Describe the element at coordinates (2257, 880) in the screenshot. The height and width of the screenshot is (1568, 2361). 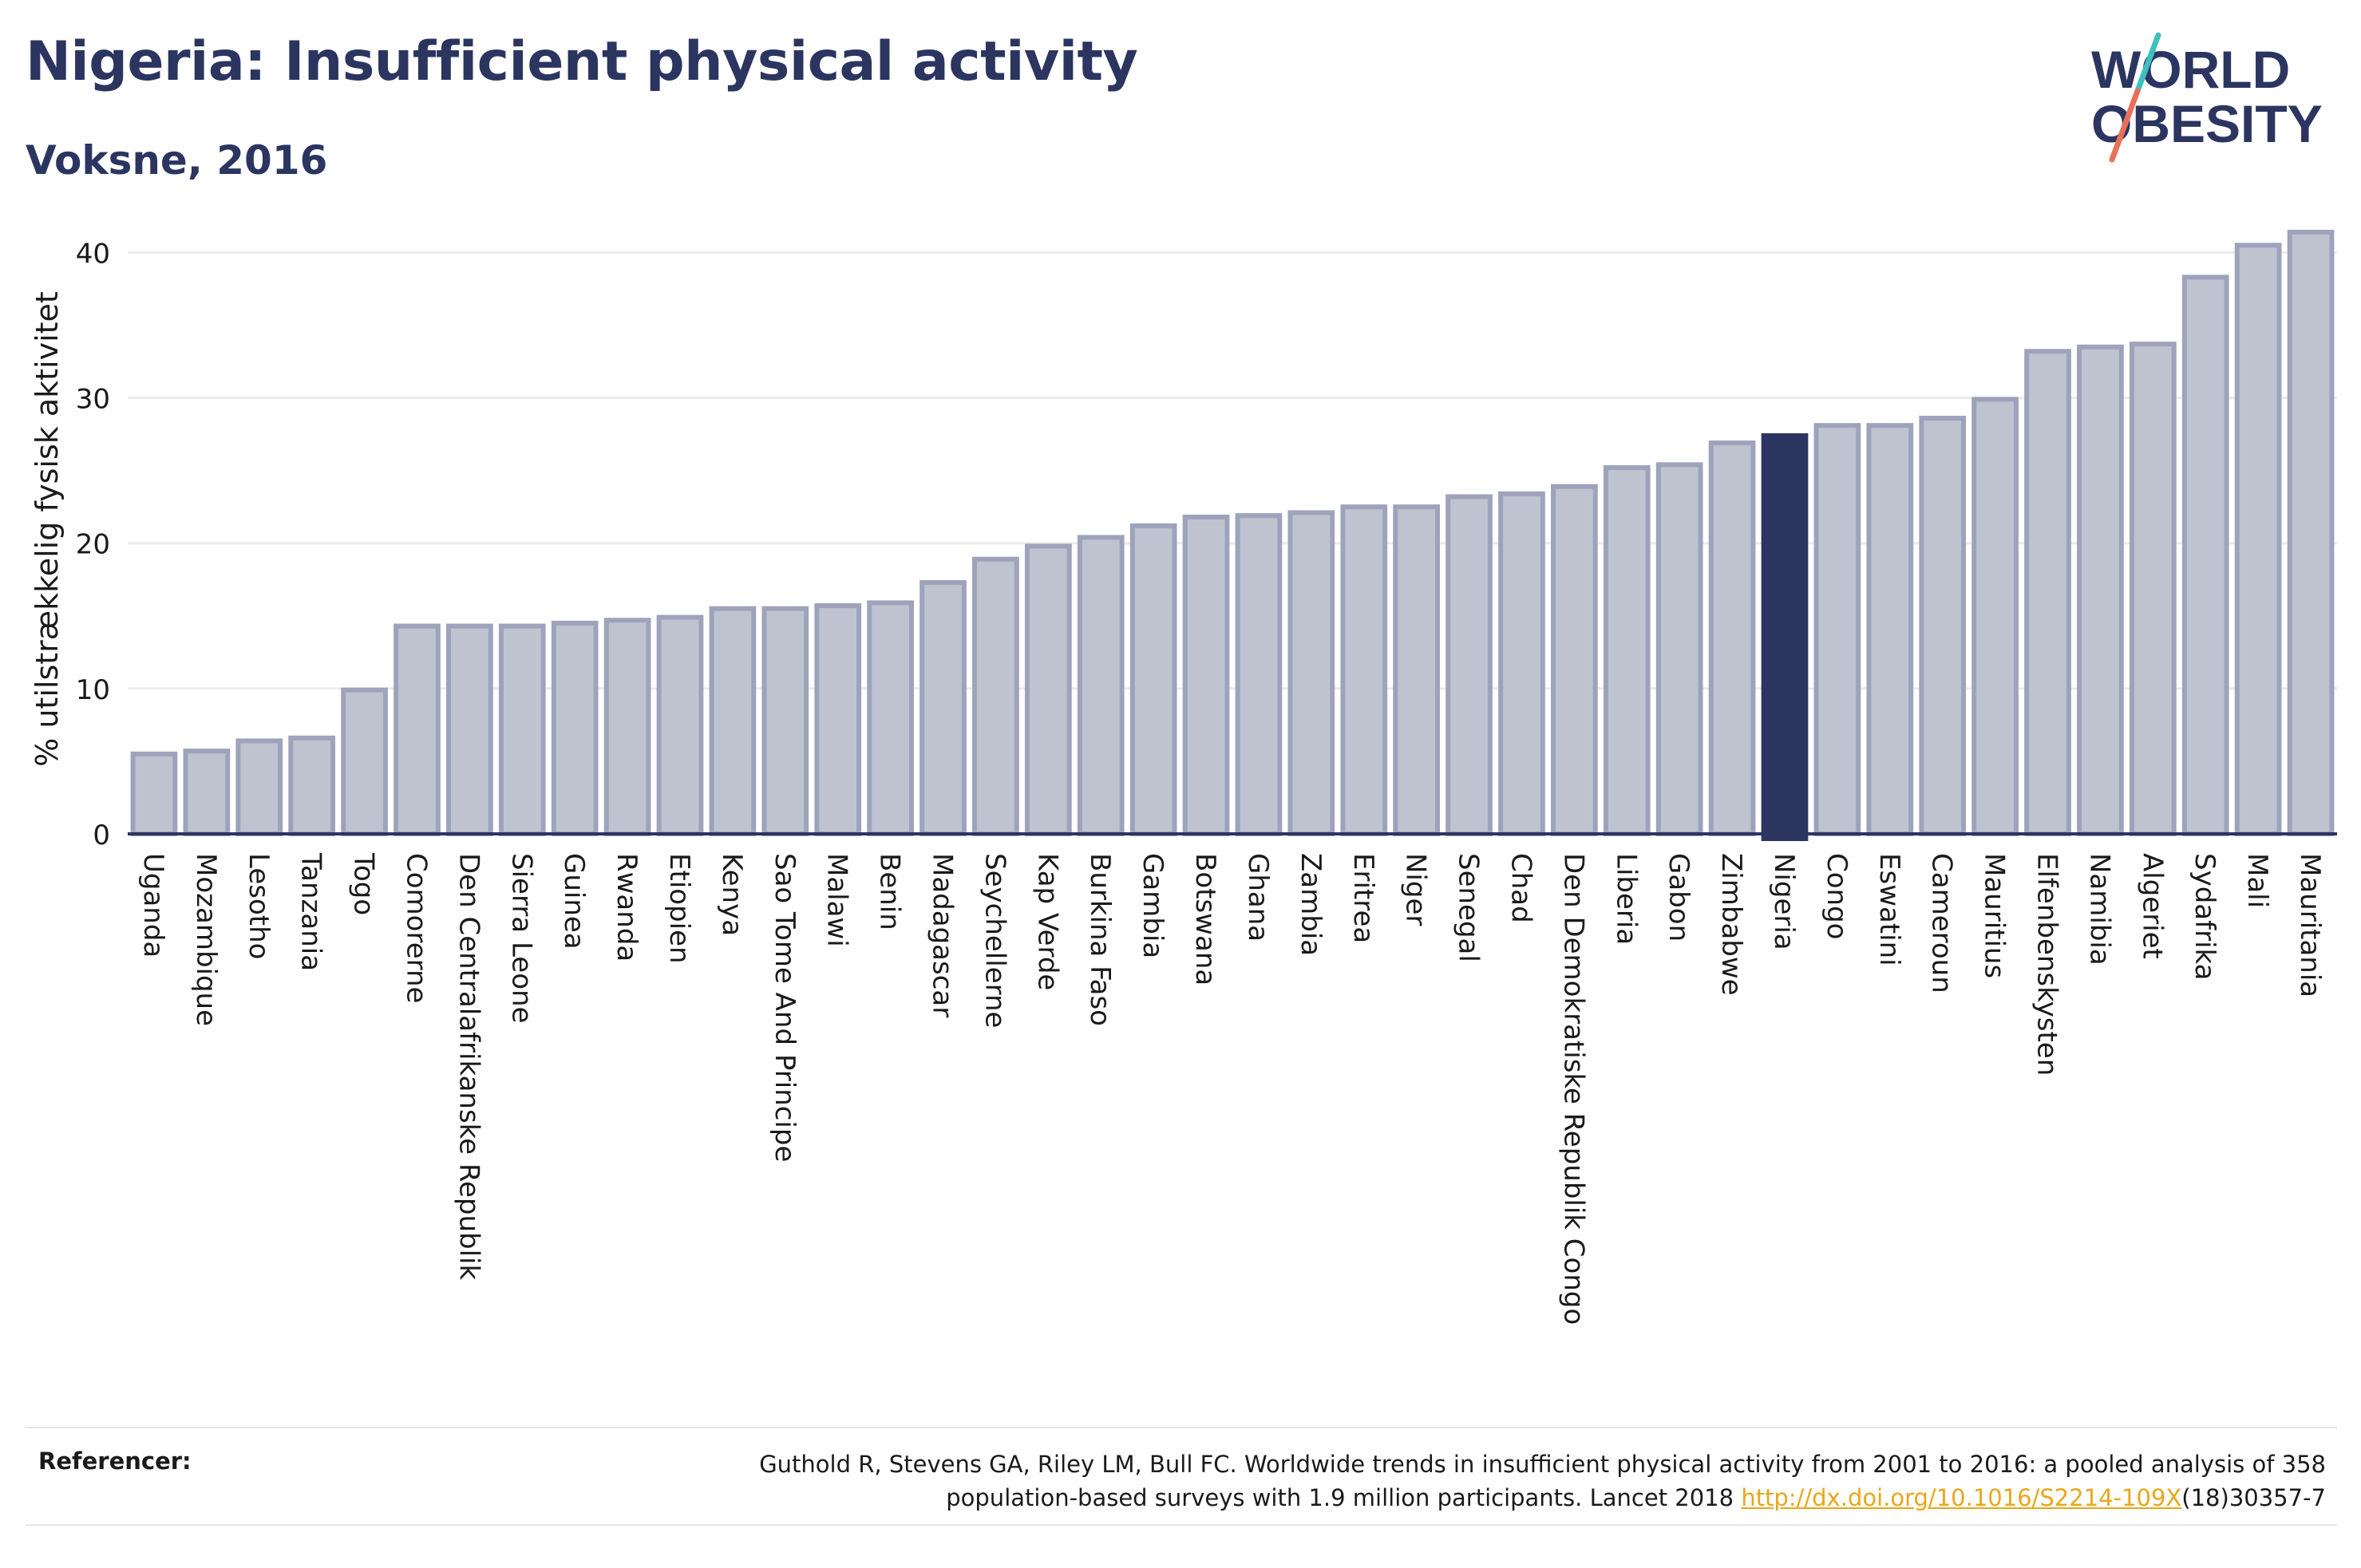
I see `x-tick-label: Mali` at that location.